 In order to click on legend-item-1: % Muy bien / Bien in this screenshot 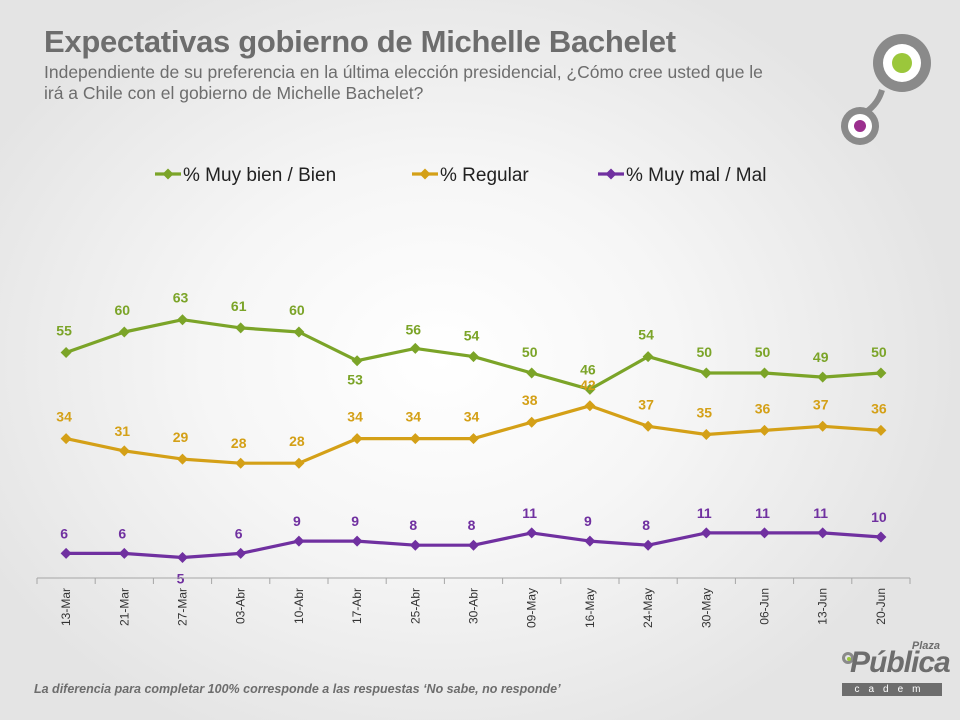, I will do `click(245, 175)`.